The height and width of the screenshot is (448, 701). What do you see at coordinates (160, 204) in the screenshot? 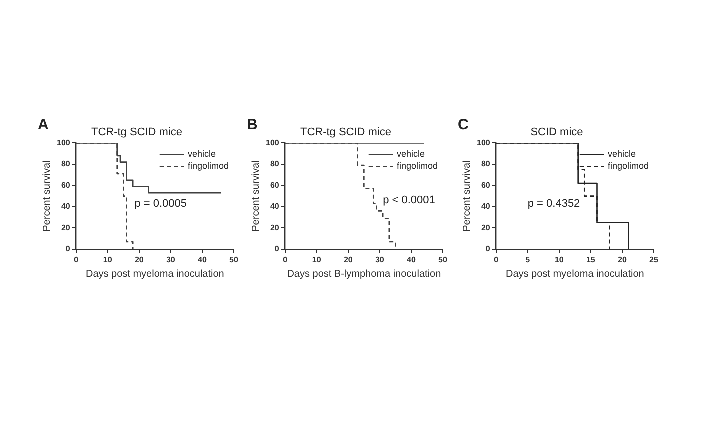
I see `annotation: p = 0.0005` at bounding box center [160, 204].